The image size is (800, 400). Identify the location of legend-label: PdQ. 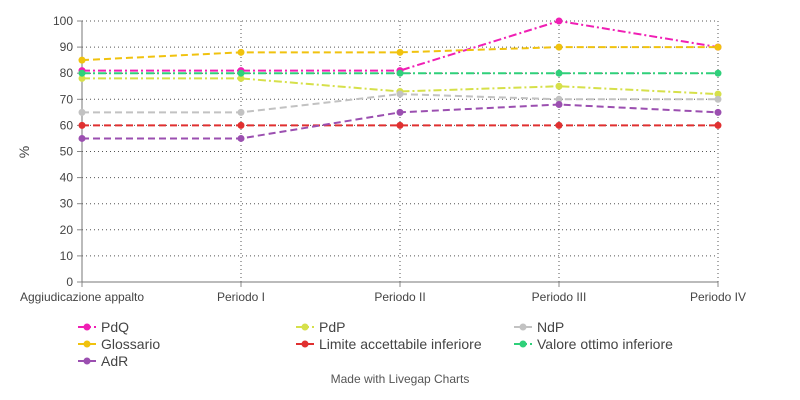
(115, 327).